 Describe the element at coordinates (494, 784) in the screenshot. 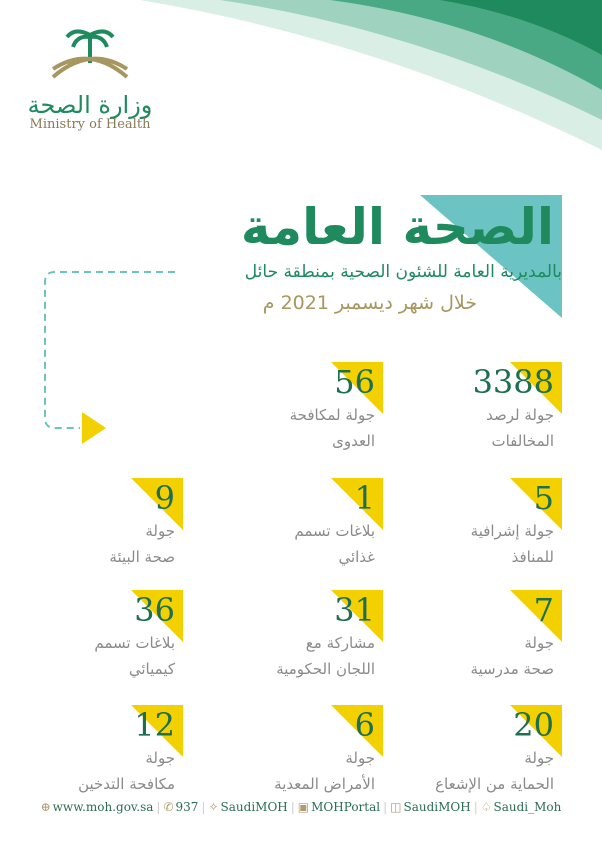

I see `stat-label-2: الحماية من الإشعاع` at that location.